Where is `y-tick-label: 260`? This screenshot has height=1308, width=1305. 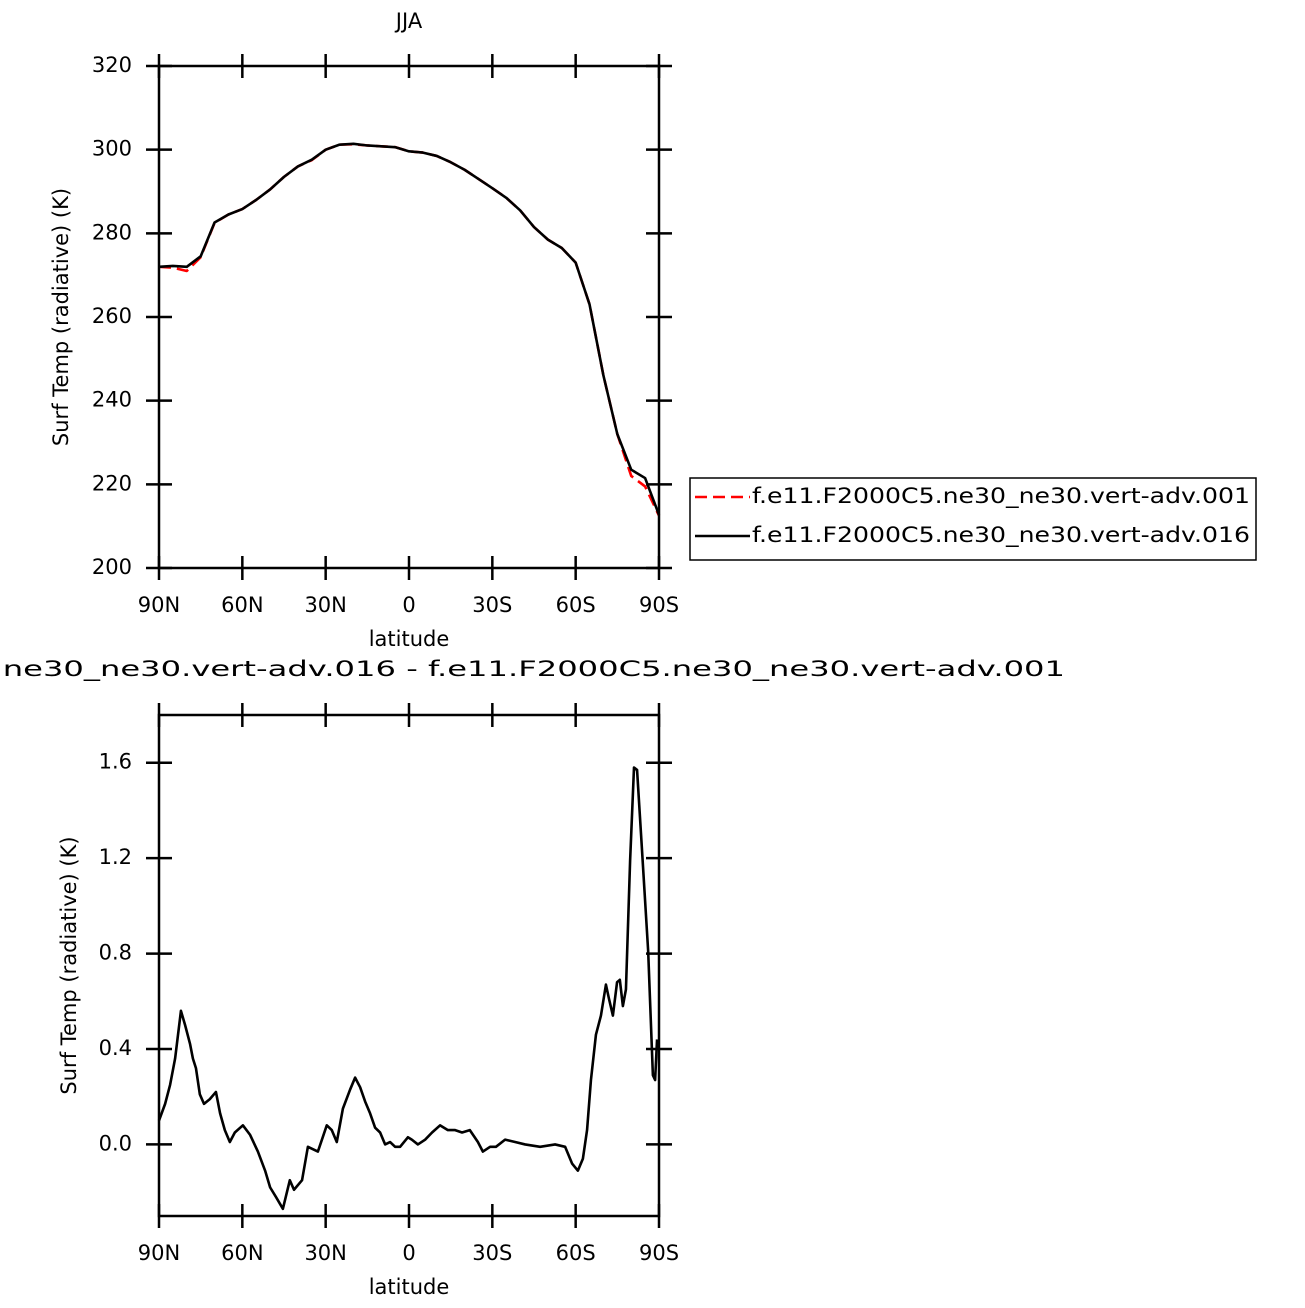 y-tick-label: 260 is located at coordinates (112, 316).